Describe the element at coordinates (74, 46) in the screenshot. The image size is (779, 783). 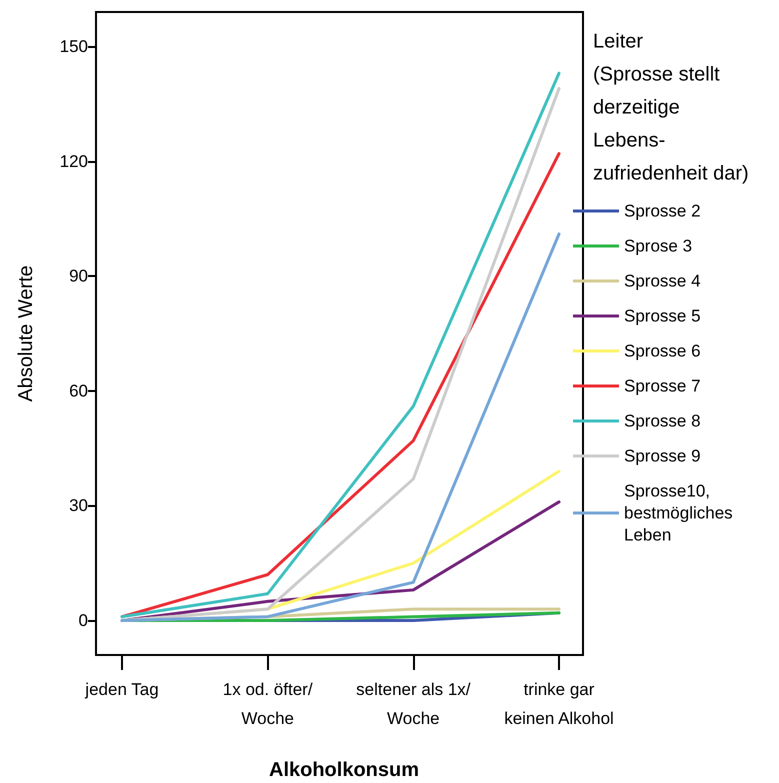
I see `y-tick-label: 150` at that location.